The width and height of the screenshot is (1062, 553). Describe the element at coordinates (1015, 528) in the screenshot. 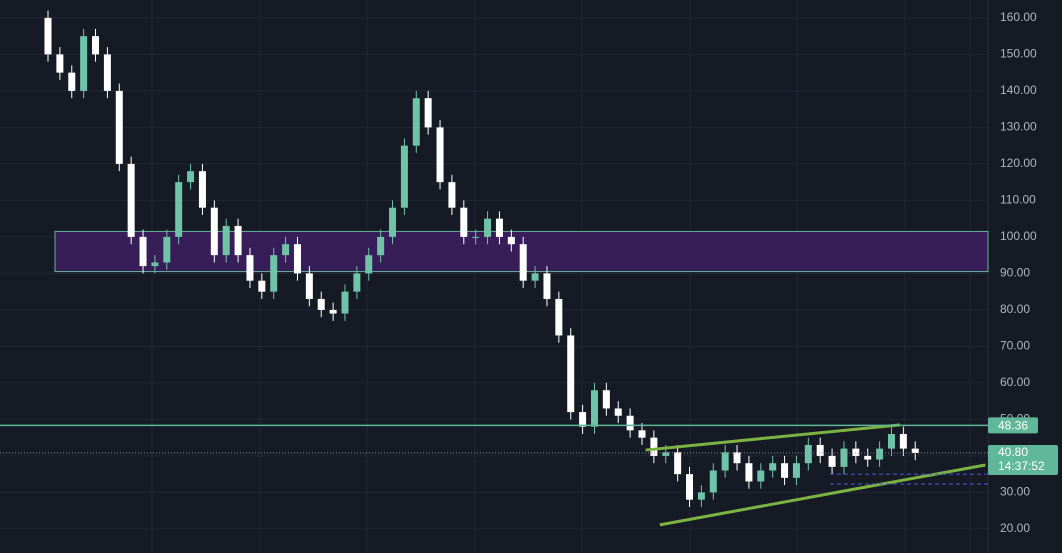

I see `y-tick-label: 20.00` at that location.